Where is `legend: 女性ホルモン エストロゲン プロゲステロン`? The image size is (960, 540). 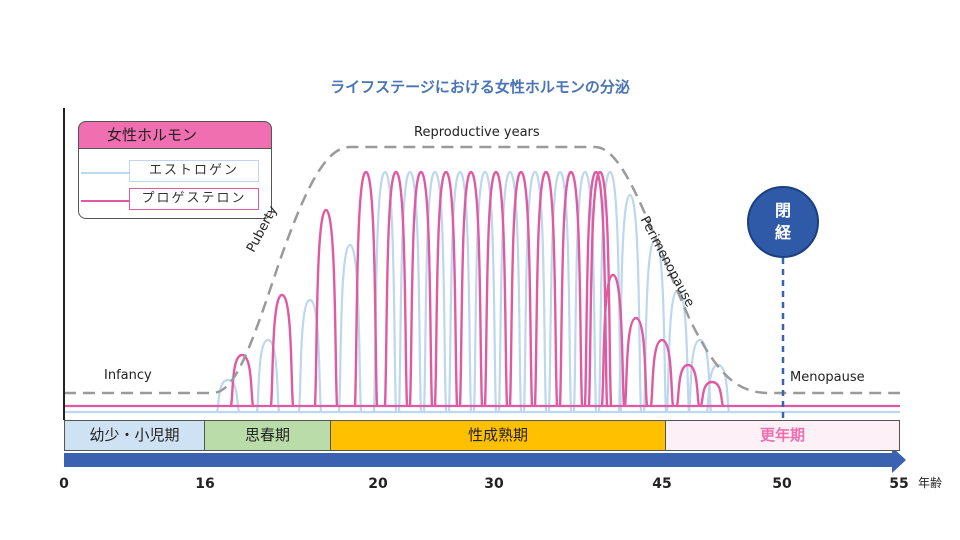 legend: 女性ホルモン エストロゲン プロゲステロン is located at coordinates (175, 170).